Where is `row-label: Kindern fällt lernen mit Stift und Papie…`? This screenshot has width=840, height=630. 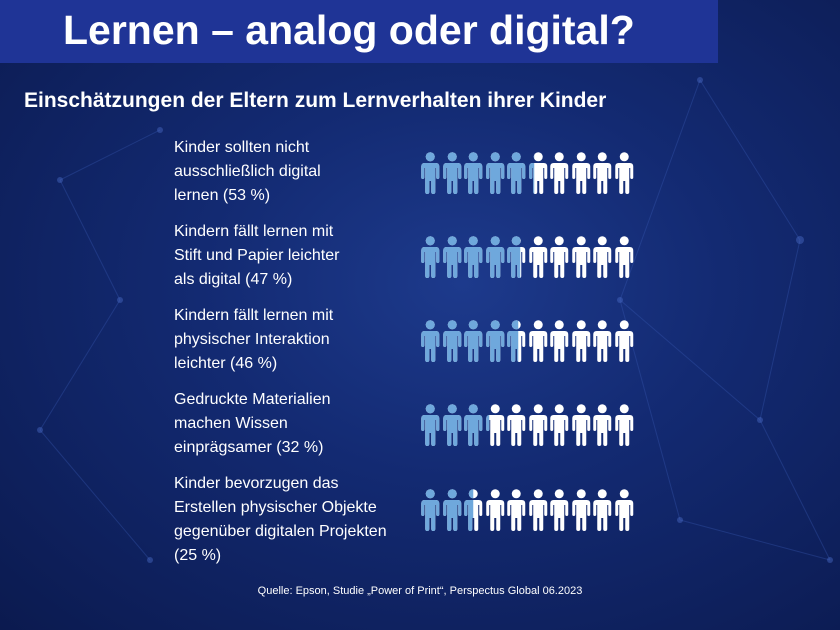
row-label: Kindern fällt lernen mit Stift und Papie… is located at coordinates (257, 255).